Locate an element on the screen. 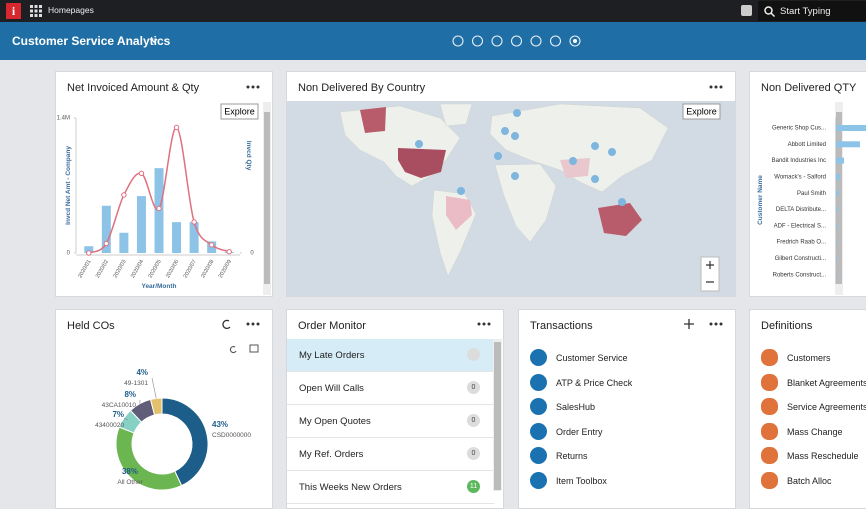 The image size is (866, 509). category-label: 43CA10010 is located at coordinates (119, 405).